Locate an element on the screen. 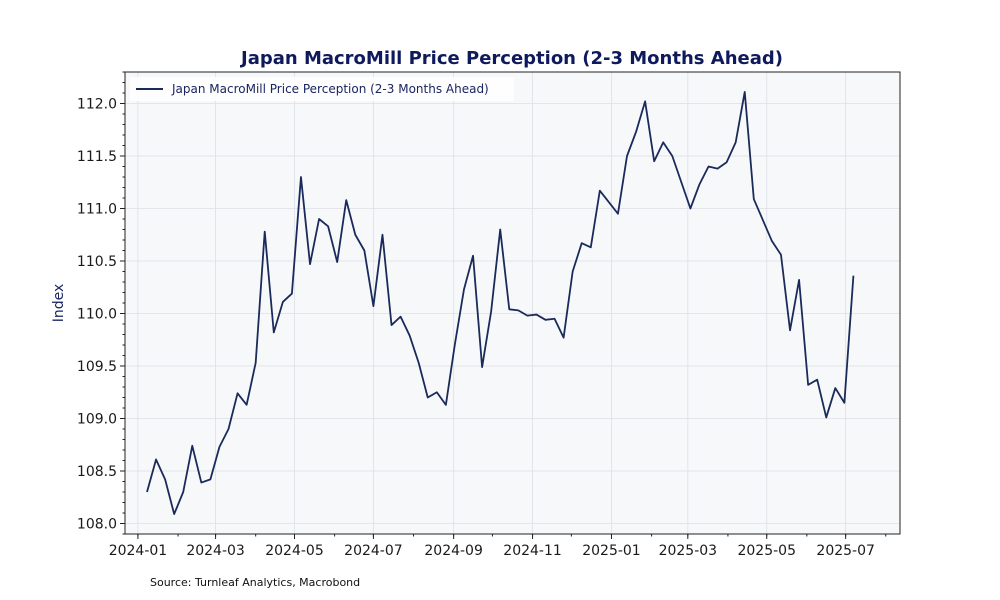 This screenshot has width=1000, height=600. y-tick-label: 111.5 is located at coordinates (97, 157).